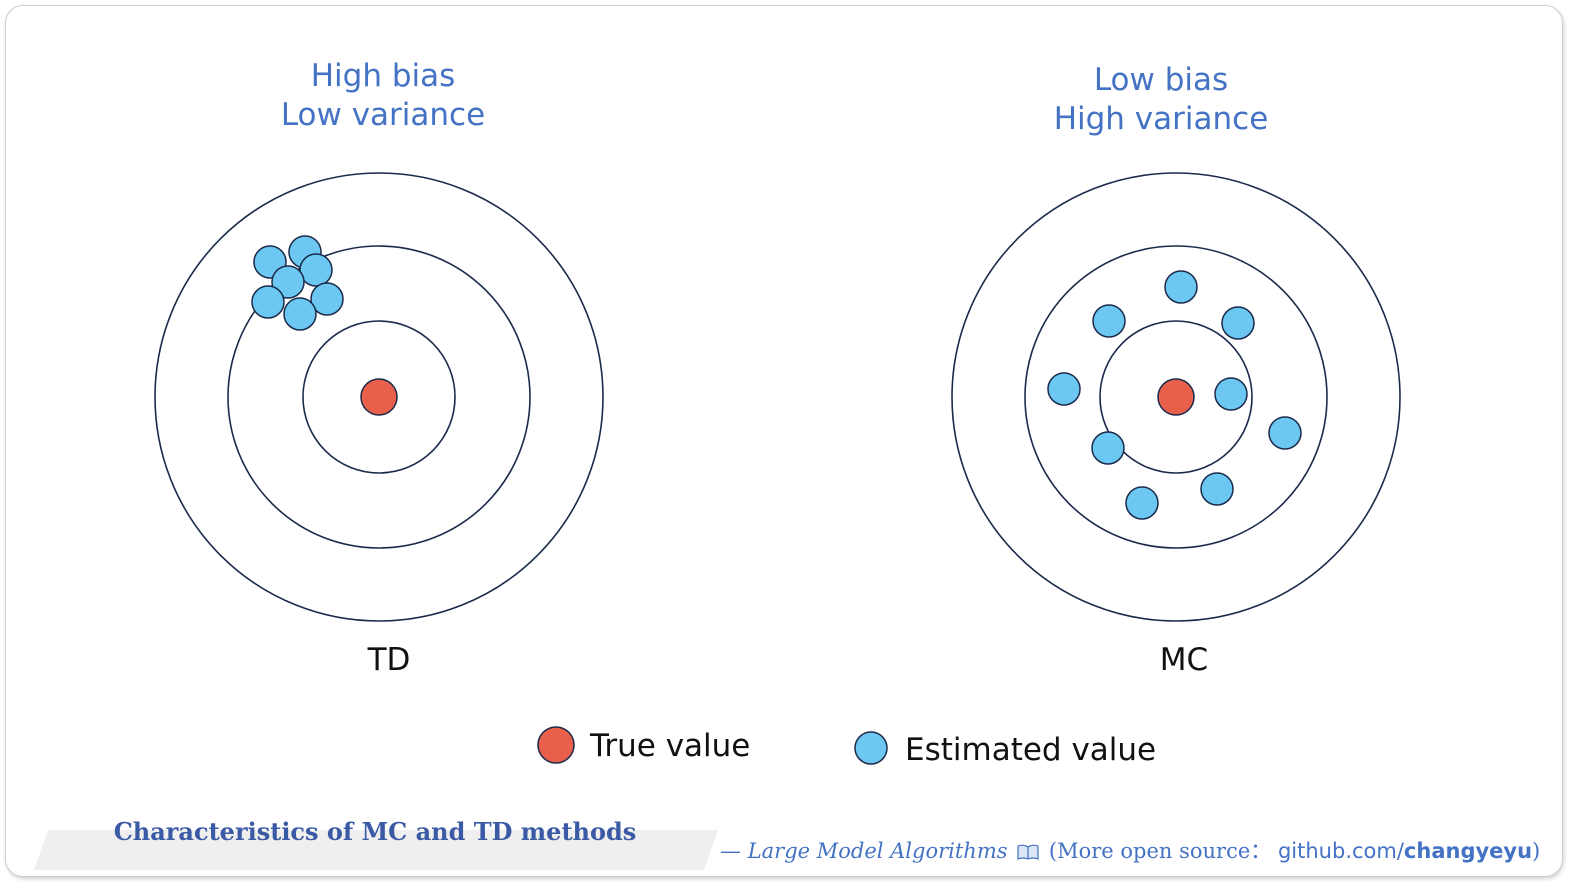 The height and width of the screenshot is (894, 1592). Describe the element at coordinates (389, 660) in the screenshot. I see `td-method-label: TD` at that location.